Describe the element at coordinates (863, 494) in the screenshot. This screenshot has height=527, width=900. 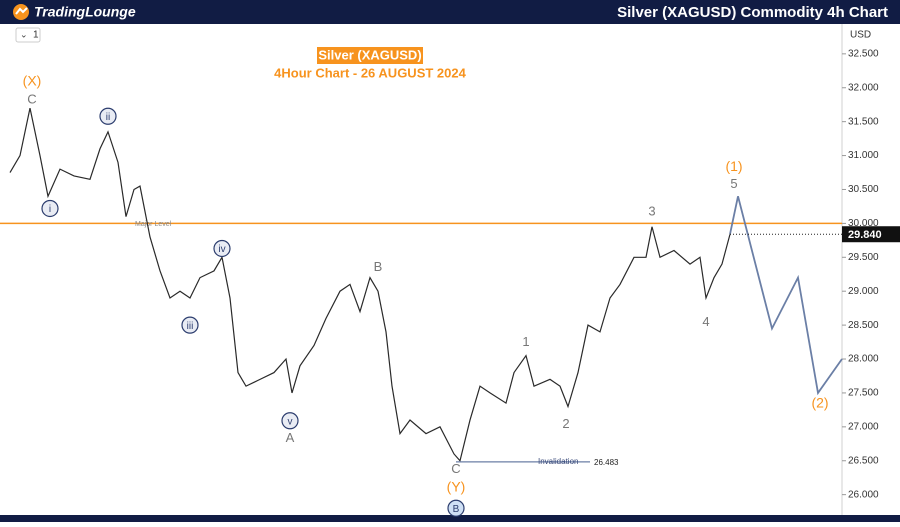
I see `y-tick-label: 26.000` at that location.